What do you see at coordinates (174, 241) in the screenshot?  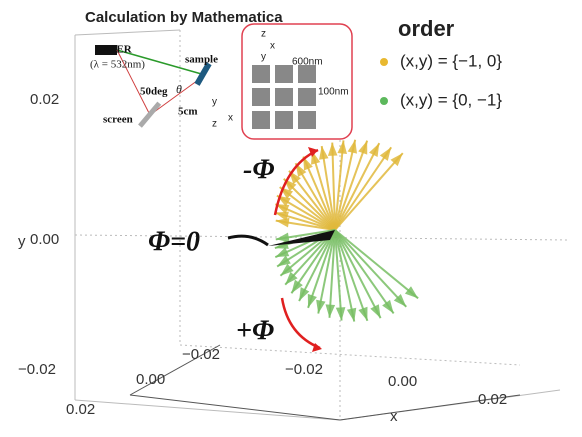 I see `annotation: Φ=0` at bounding box center [174, 241].